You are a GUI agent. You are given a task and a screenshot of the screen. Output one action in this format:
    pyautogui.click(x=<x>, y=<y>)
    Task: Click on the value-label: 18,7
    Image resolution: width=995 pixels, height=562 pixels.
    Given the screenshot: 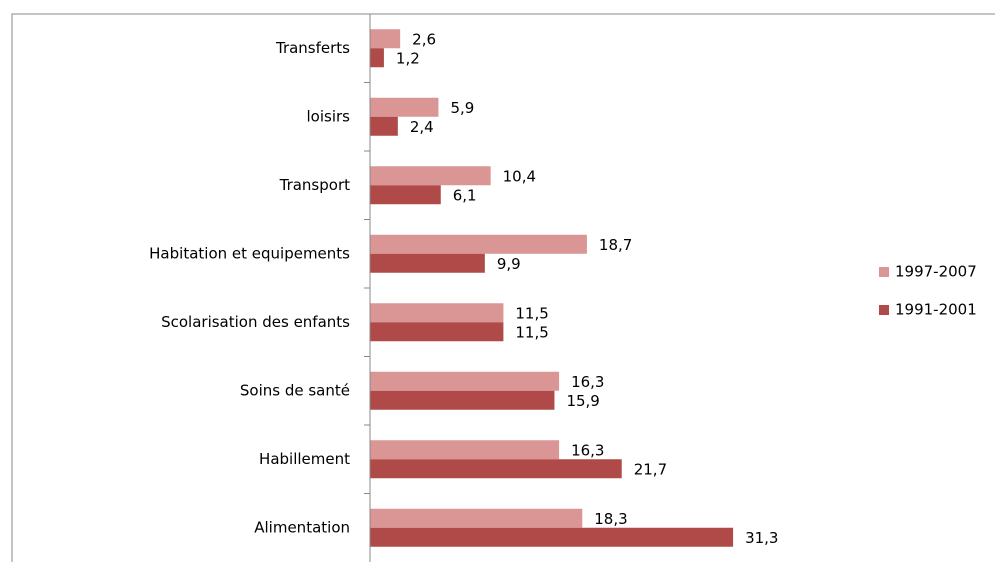 What is the action you would take?
    pyautogui.click(x=615, y=245)
    